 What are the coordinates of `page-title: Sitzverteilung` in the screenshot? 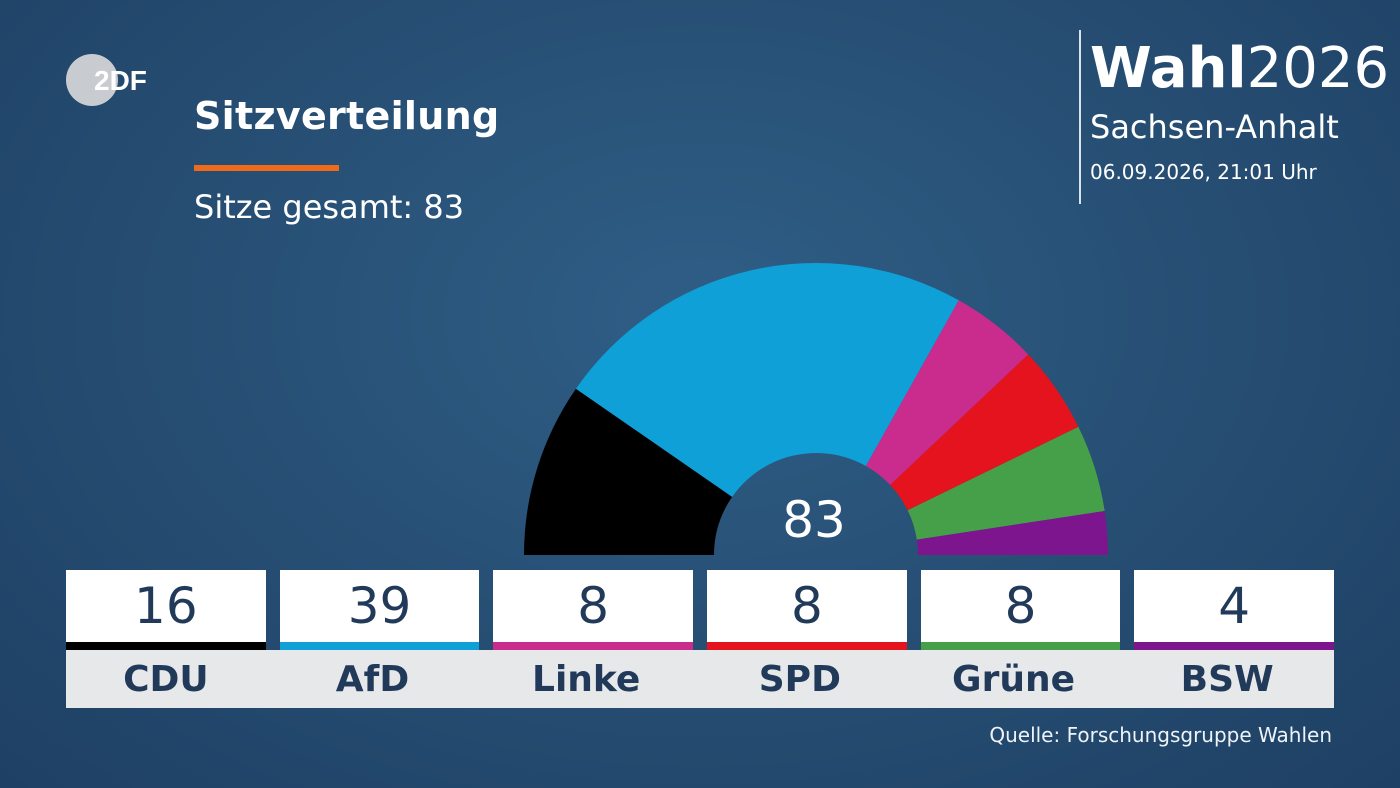 It's located at (347, 116).